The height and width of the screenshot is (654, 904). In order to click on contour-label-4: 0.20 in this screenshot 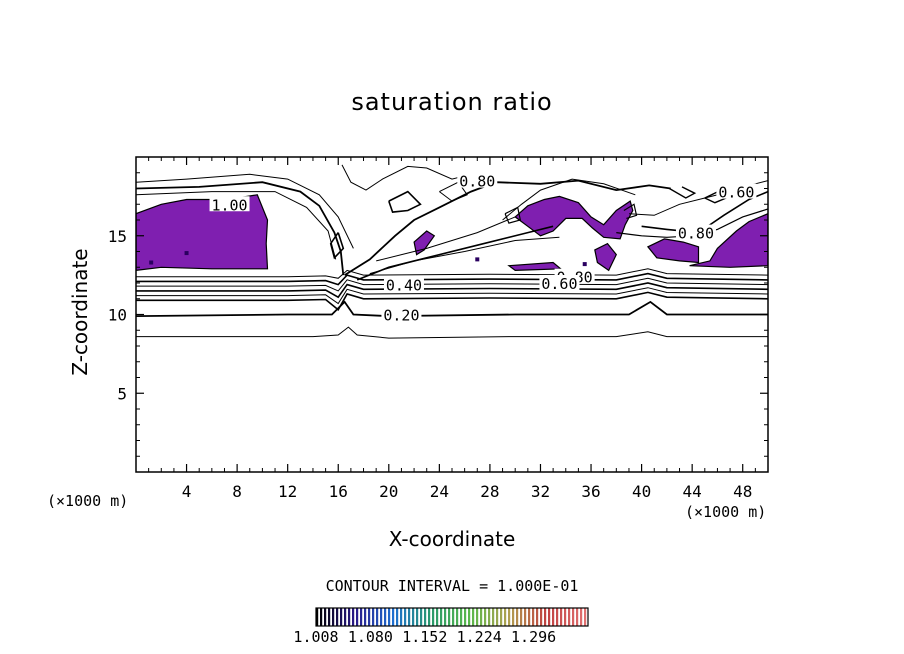, I will do `click(401, 316)`.